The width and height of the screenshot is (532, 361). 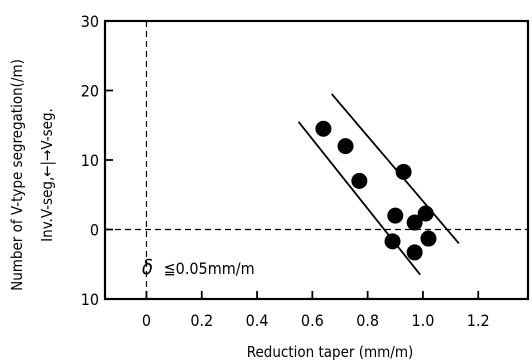 I want to click on y-tick-label: 0, so click(x=94, y=230).